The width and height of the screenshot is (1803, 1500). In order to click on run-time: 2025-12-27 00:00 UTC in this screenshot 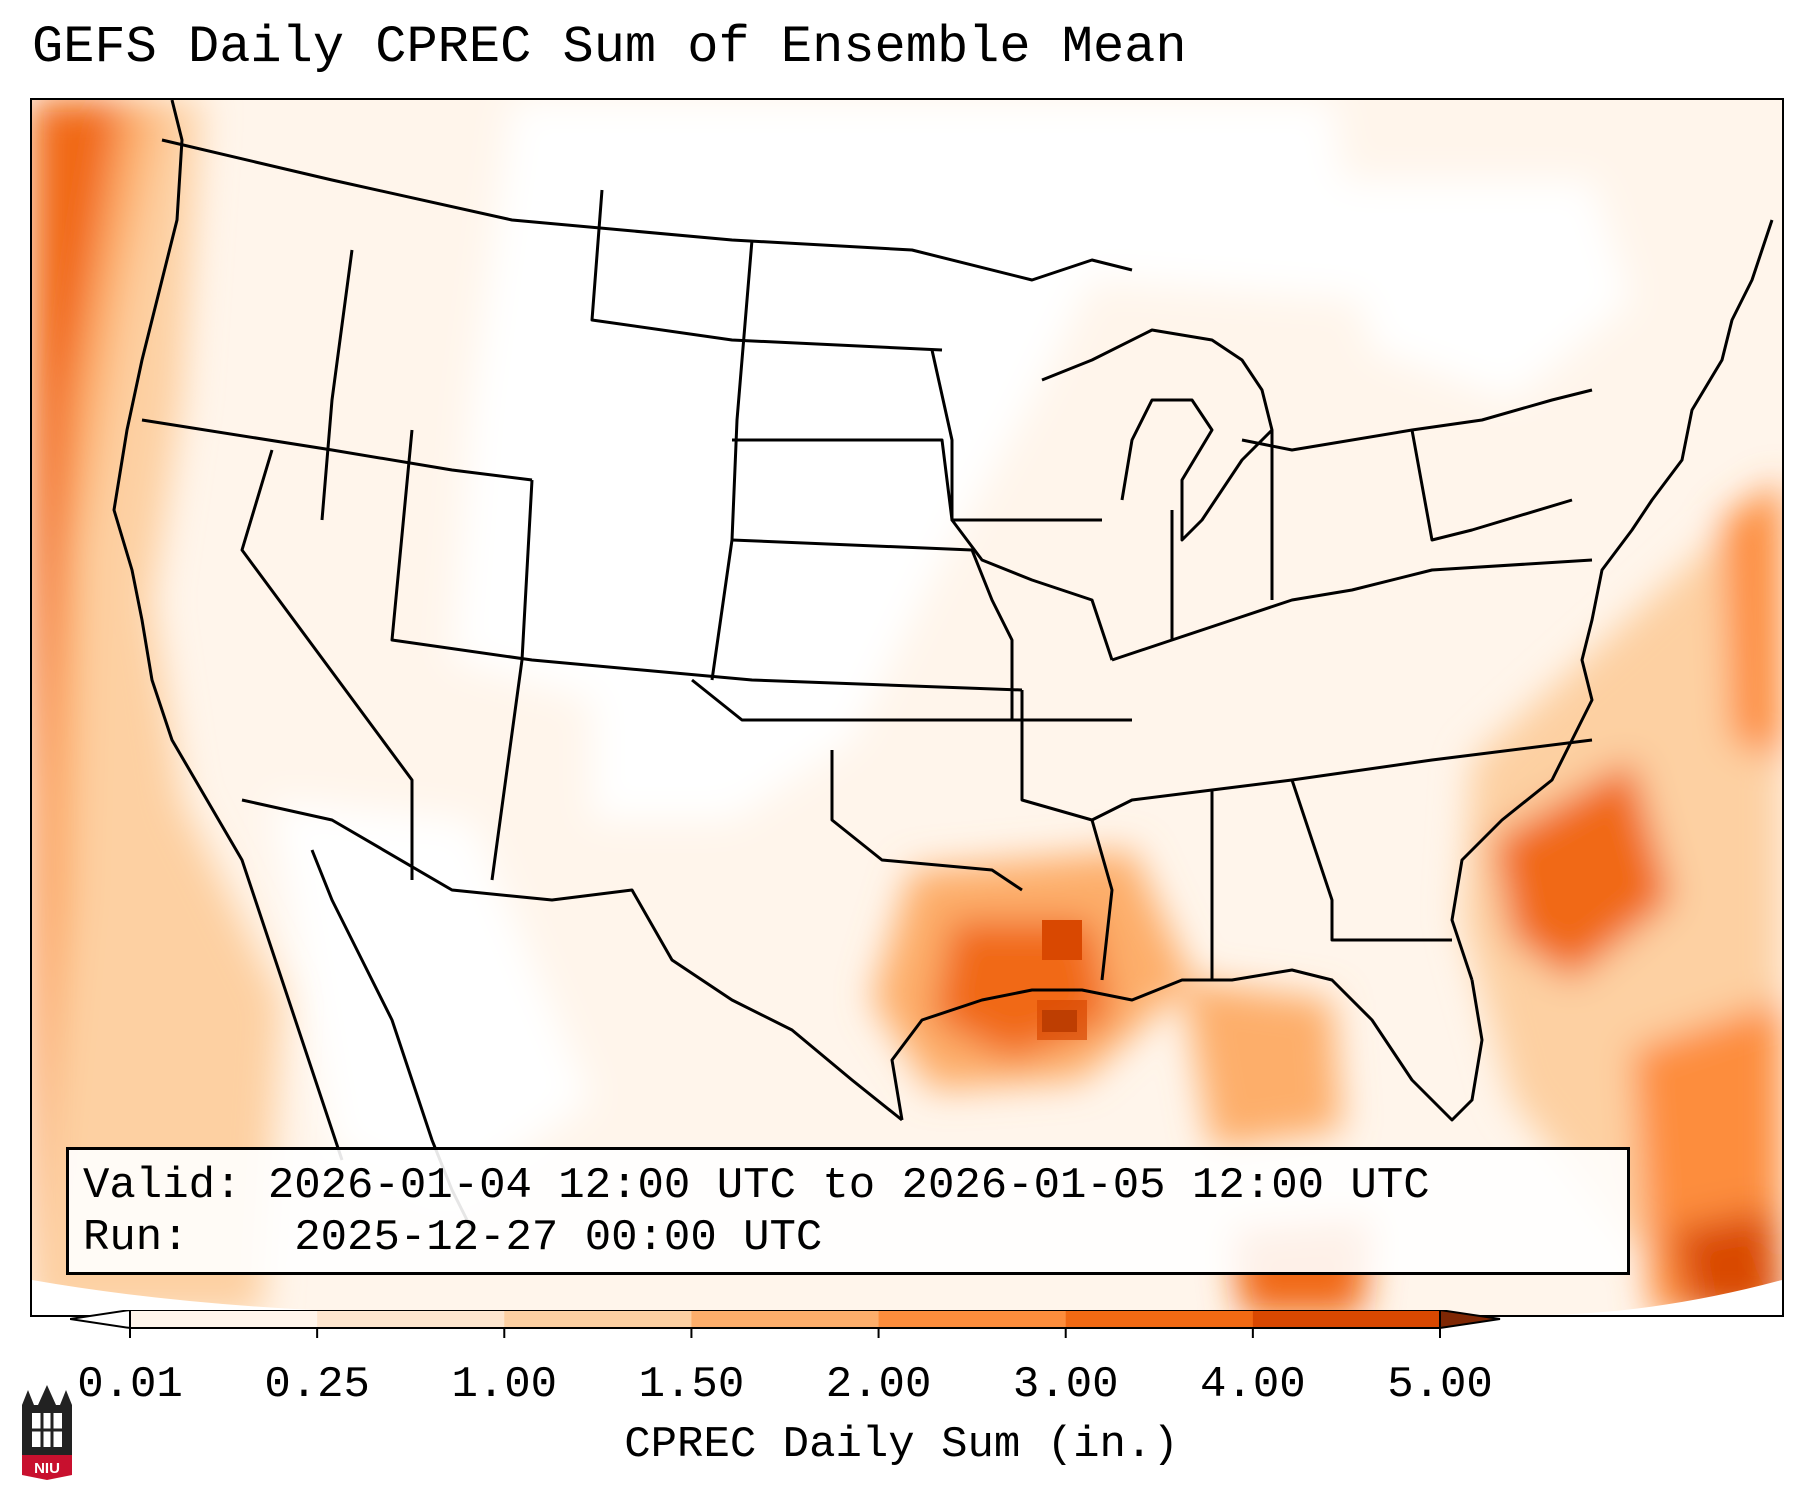, I will do `click(558, 1238)`.